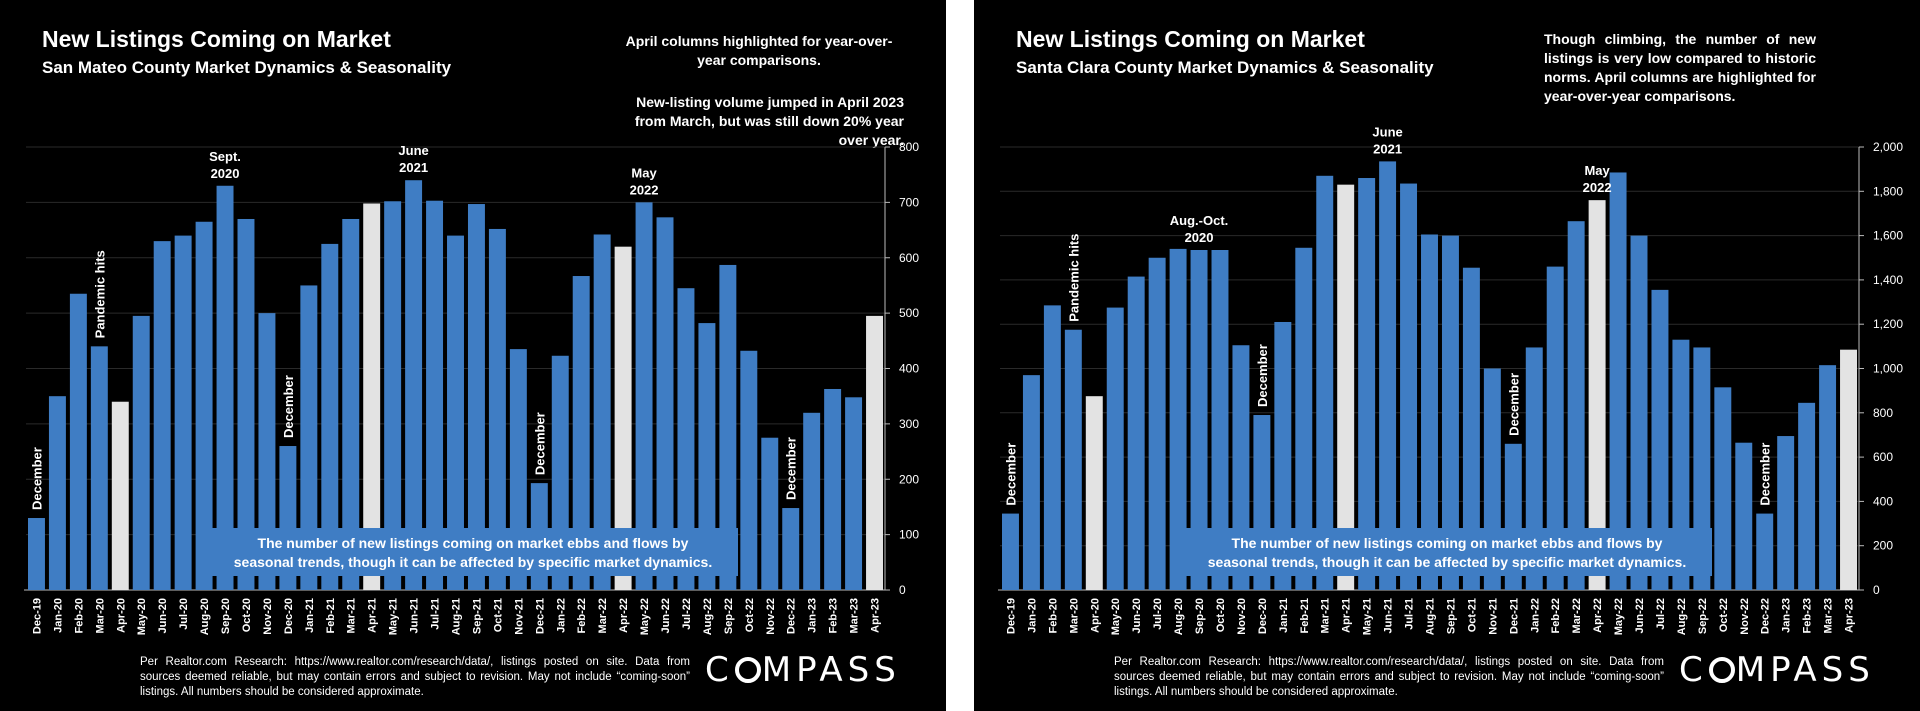 The width and height of the screenshot is (1920, 711). What do you see at coordinates (834, 615) in the screenshot?
I see `x-tick-label: Feb-23` at bounding box center [834, 615].